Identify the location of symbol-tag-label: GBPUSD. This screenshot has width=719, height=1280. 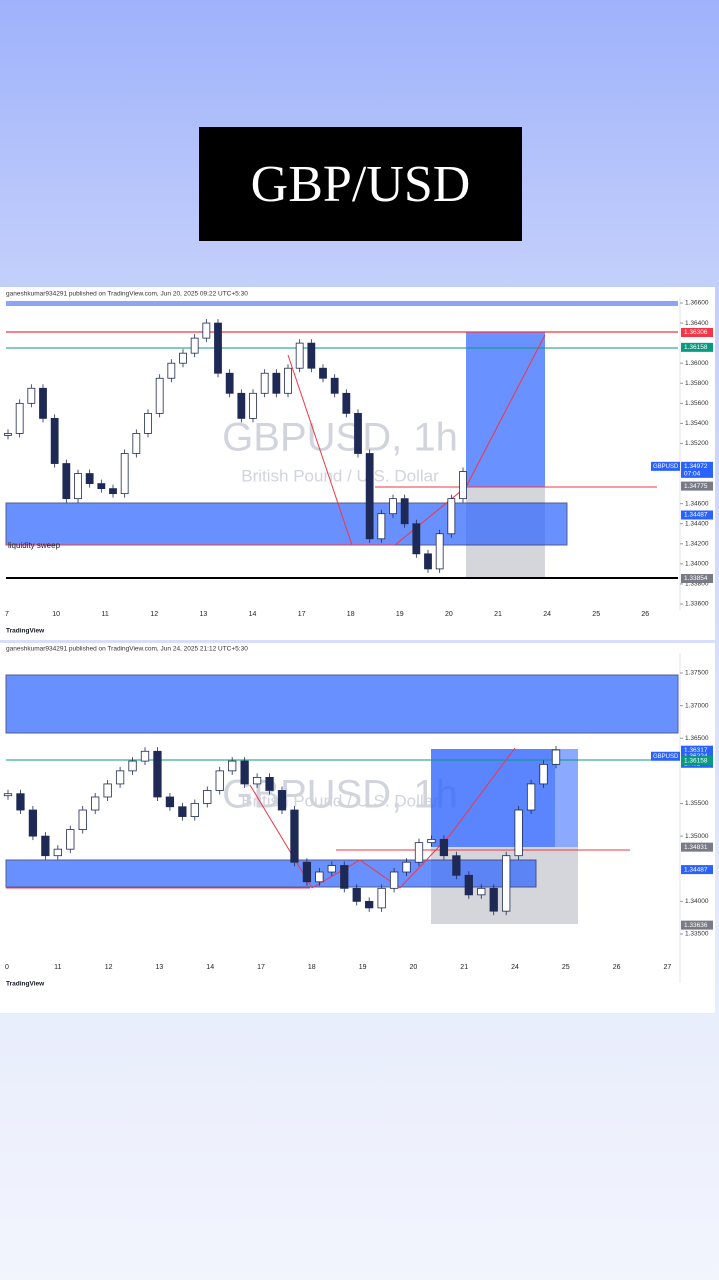
(666, 757).